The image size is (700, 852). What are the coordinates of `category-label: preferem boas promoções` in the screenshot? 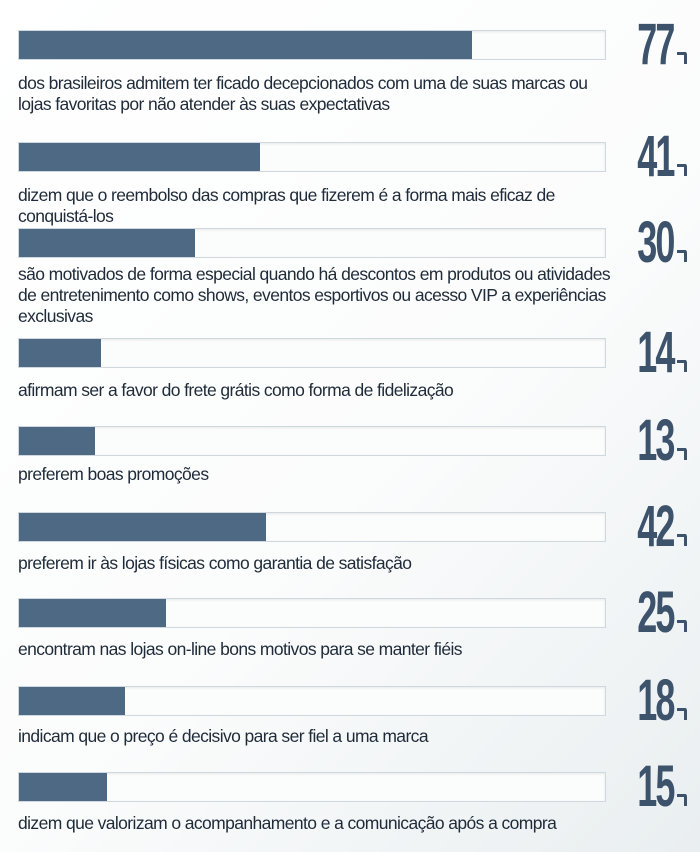 It's located at (113, 474).